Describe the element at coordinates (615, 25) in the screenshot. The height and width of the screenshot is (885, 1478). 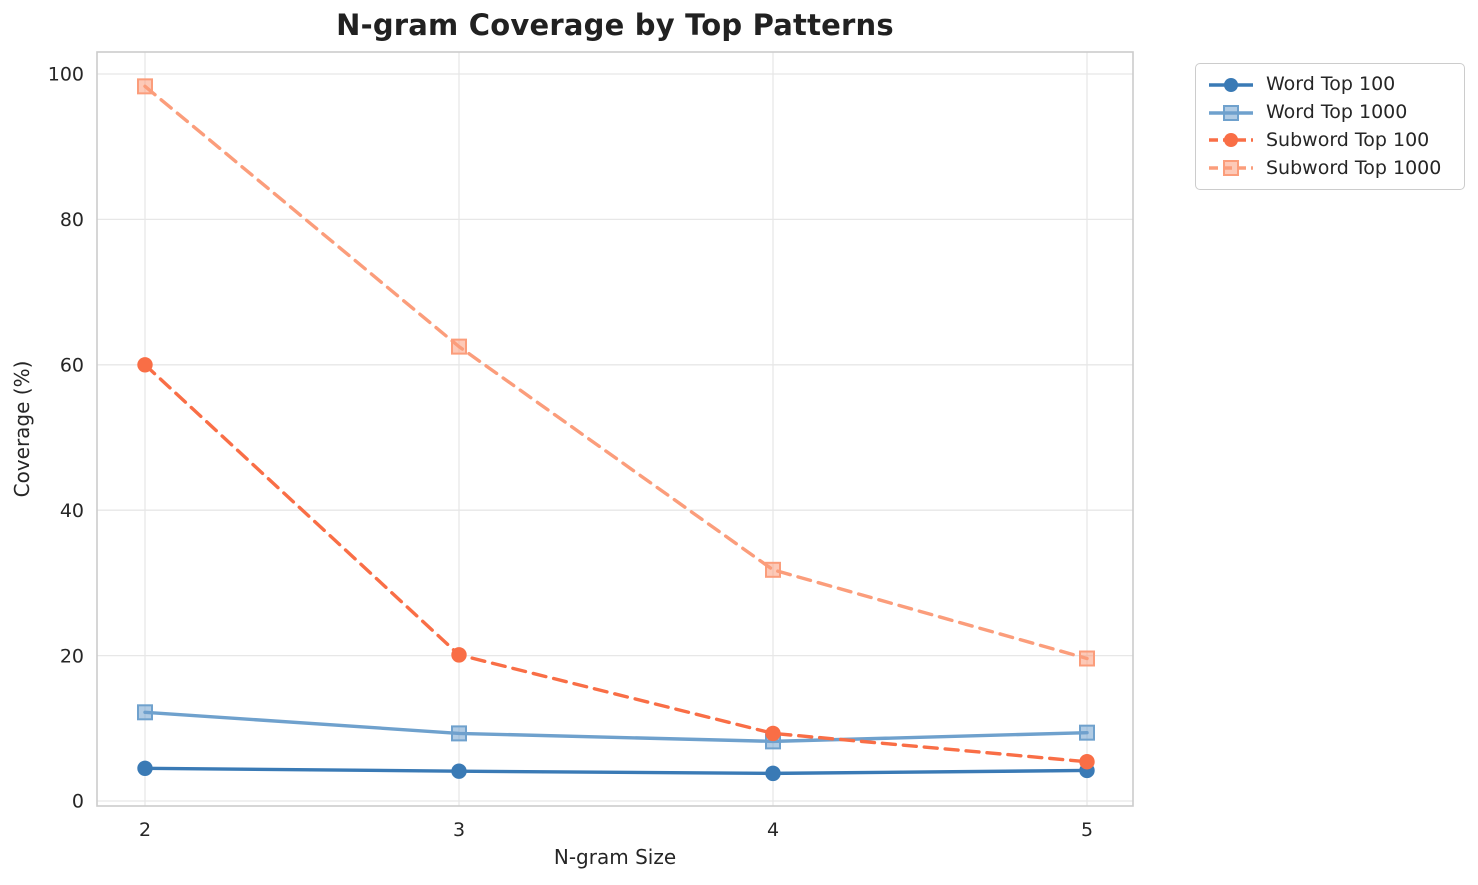
I see `chart-title: N-gram Coverage by Top Patterns` at that location.